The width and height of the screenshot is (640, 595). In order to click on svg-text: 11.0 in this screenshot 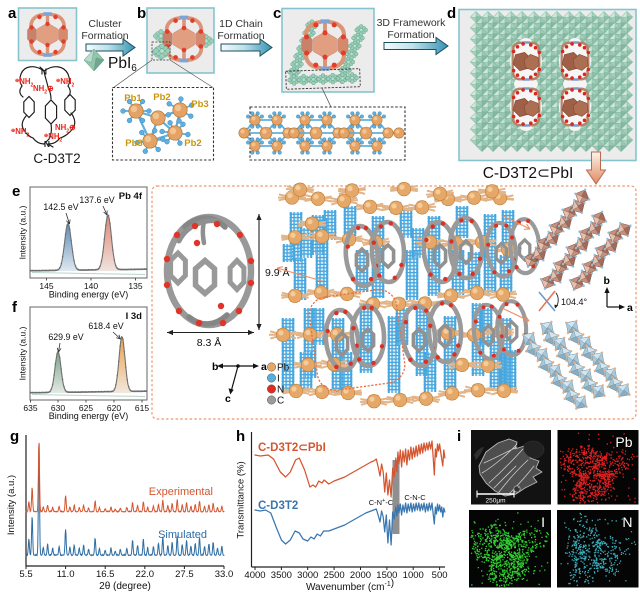, I will do `click(66, 574)`.